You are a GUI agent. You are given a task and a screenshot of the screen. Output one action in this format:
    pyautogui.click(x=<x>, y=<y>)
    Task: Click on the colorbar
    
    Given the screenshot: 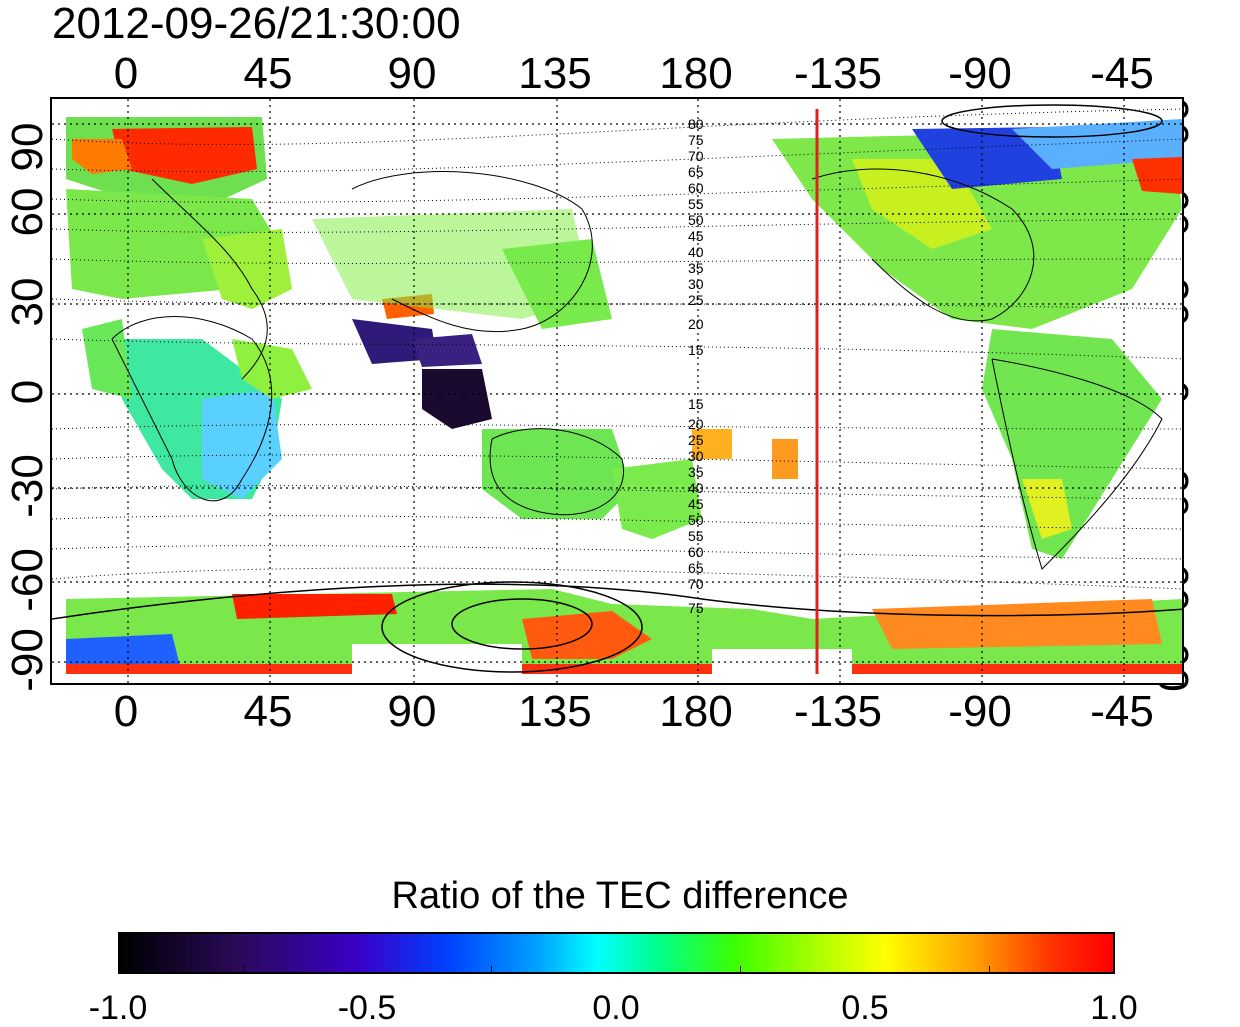 What is the action you would take?
    pyautogui.click(x=616, y=953)
    